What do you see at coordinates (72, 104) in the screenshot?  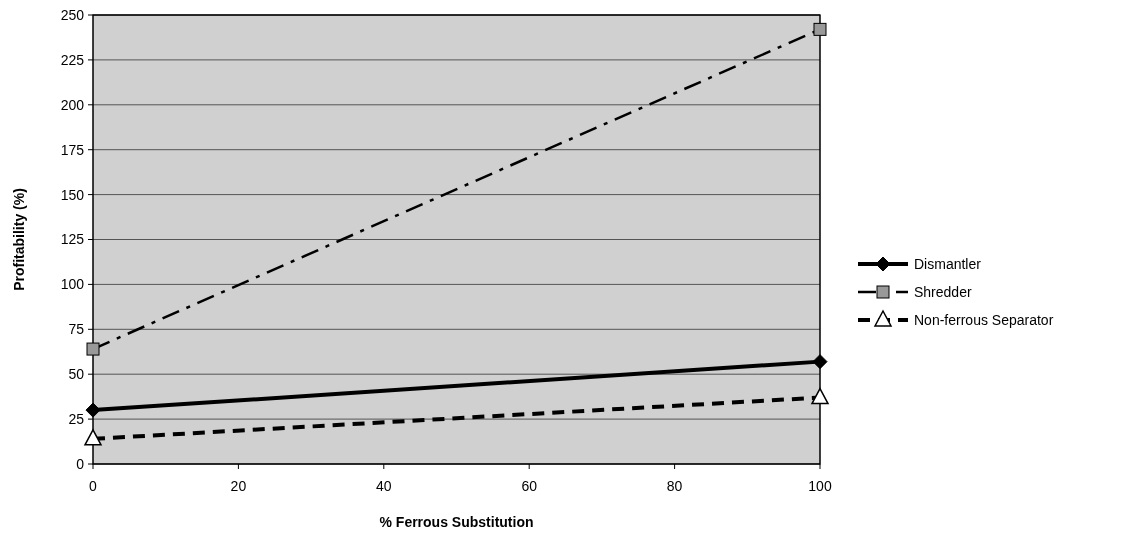 I see `y-tick-label: 200` at bounding box center [72, 104].